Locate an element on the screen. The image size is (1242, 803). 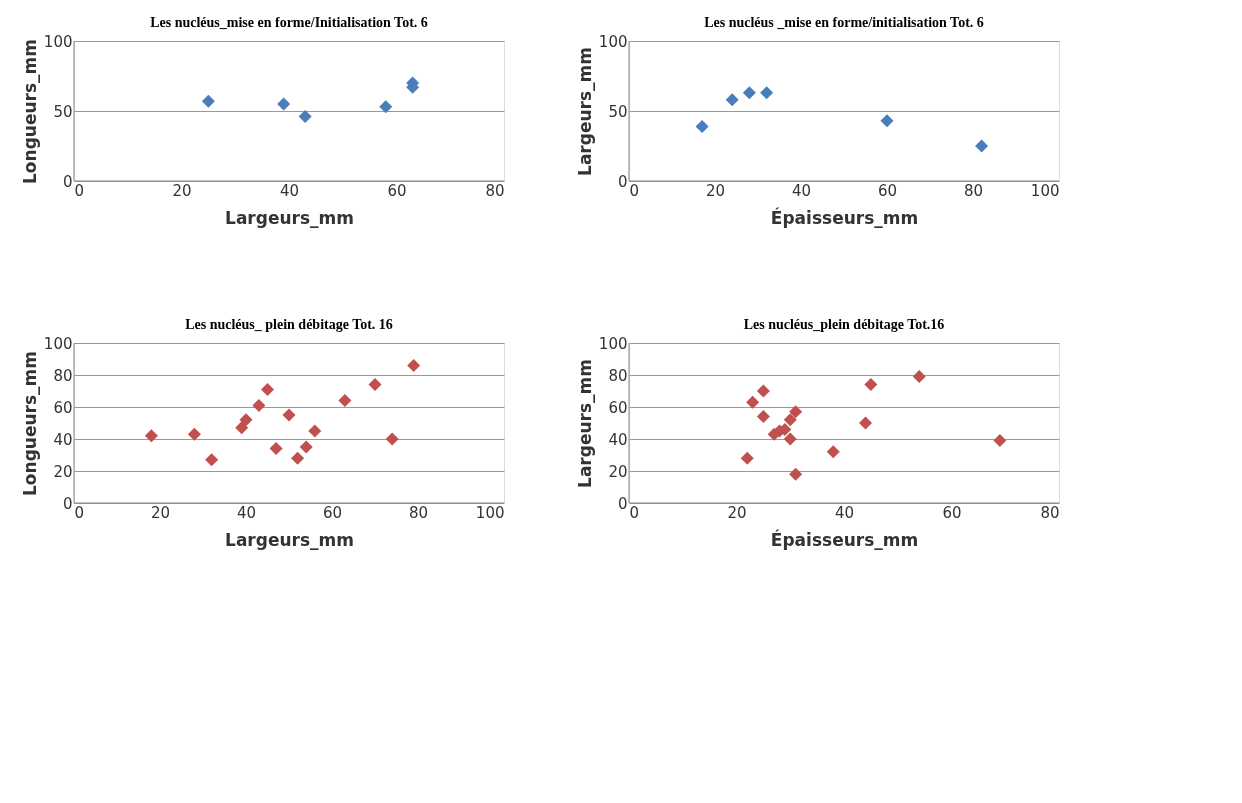
chart-title: Les nucléus _mise en forme/initialisation Tot. 6 is located at coordinates (844, 22).